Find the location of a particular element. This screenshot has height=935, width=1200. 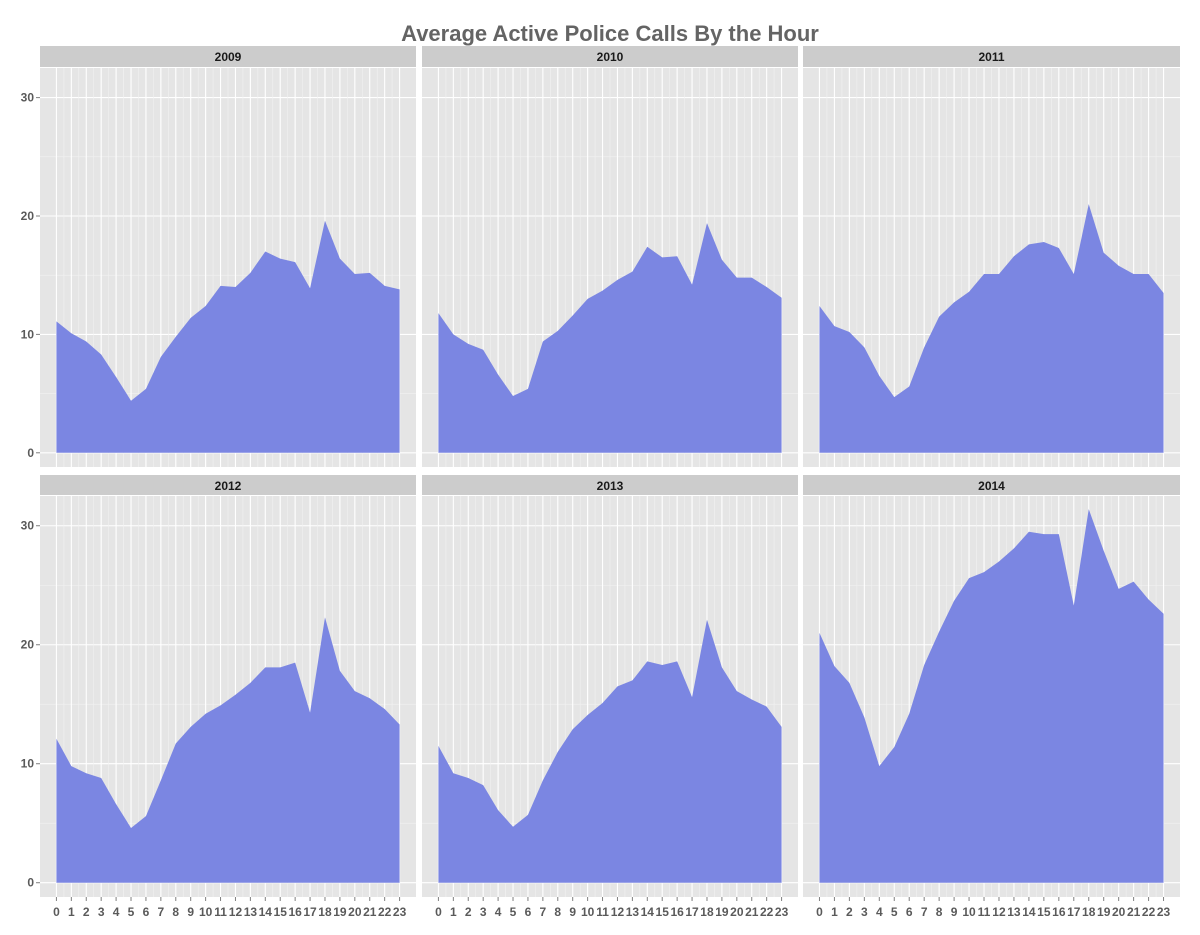

facet-2011: 2011 is located at coordinates (991, 256).